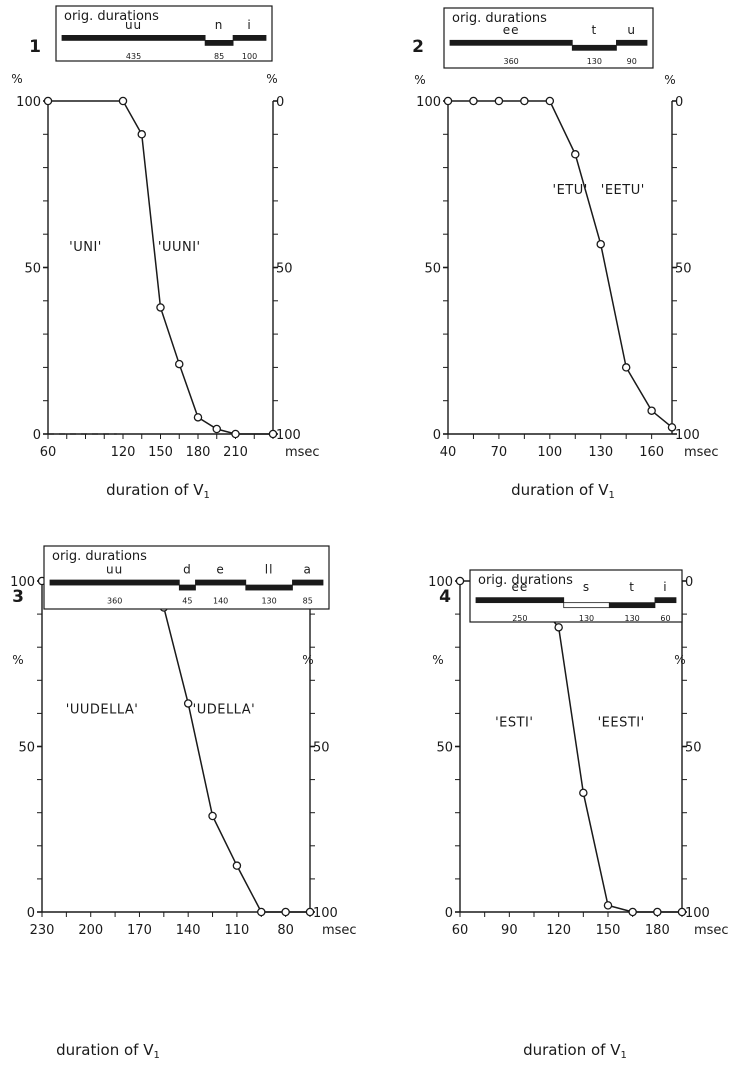 Image resolution: width=734 pixels, height=1071 pixels. I want to click on left-y-tick-label: 100, so click(428, 102).